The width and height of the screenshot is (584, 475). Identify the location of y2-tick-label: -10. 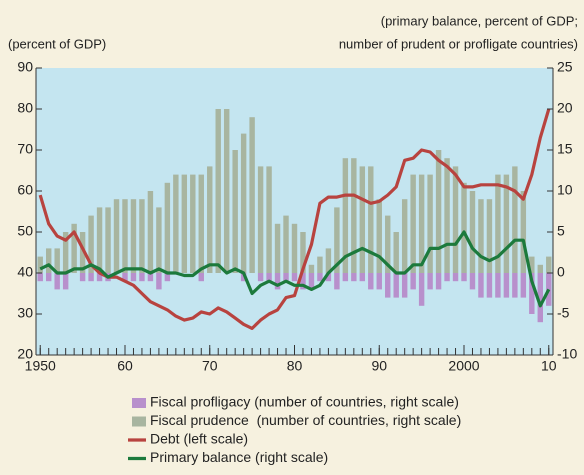
(567, 354).